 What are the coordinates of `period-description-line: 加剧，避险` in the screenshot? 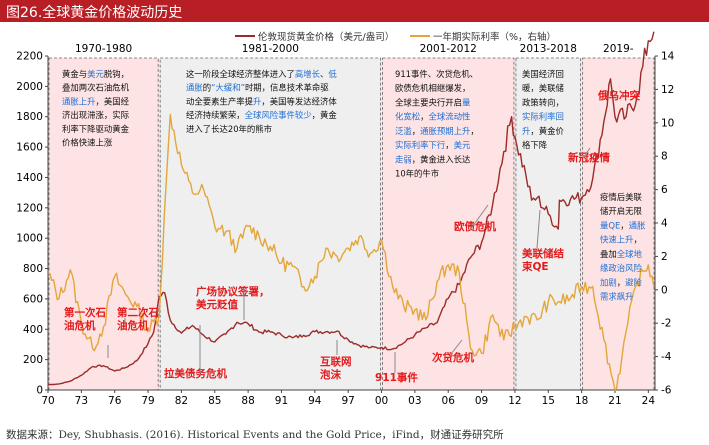 It's located at (621, 282).